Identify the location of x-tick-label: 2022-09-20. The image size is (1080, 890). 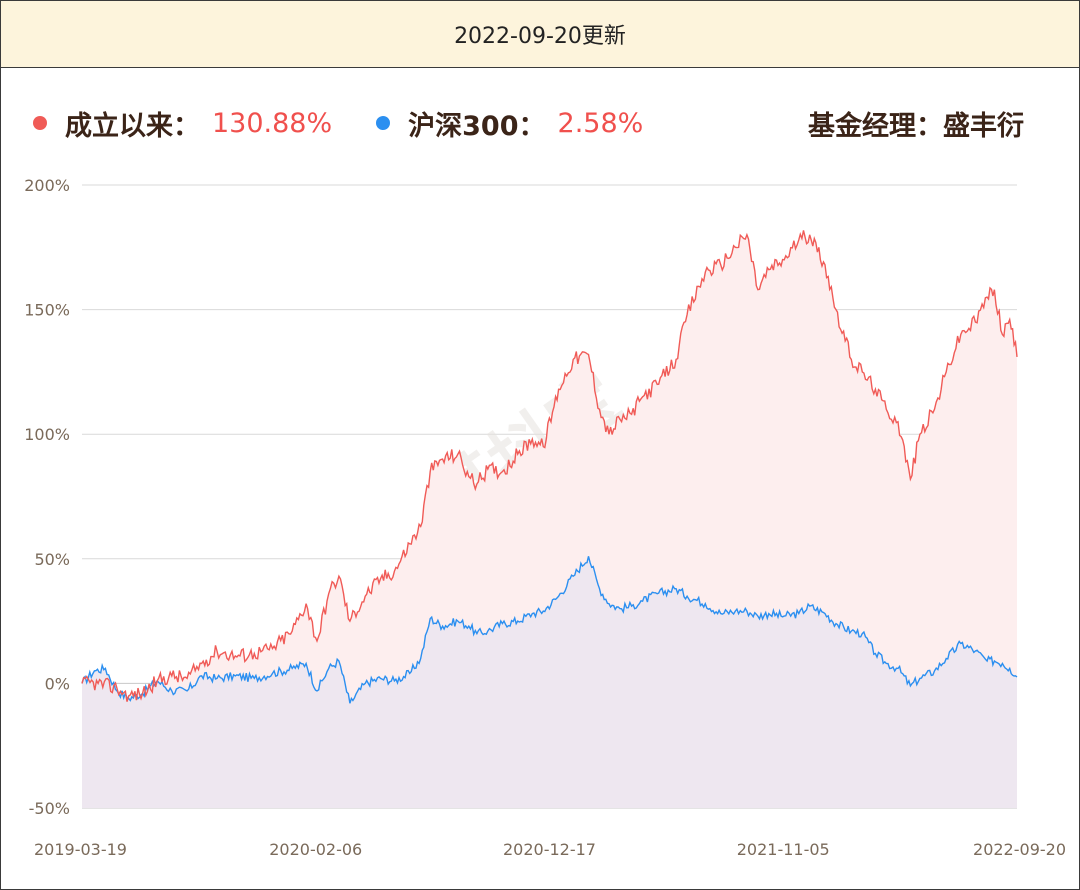
(1019, 849).